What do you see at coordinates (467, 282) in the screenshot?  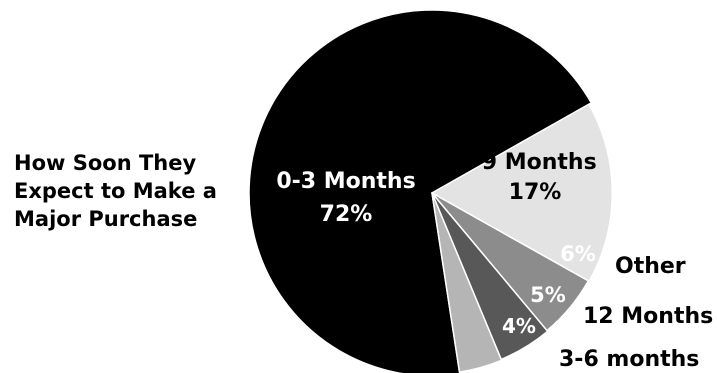 I see `pie-slice-3-6-months` at bounding box center [467, 282].